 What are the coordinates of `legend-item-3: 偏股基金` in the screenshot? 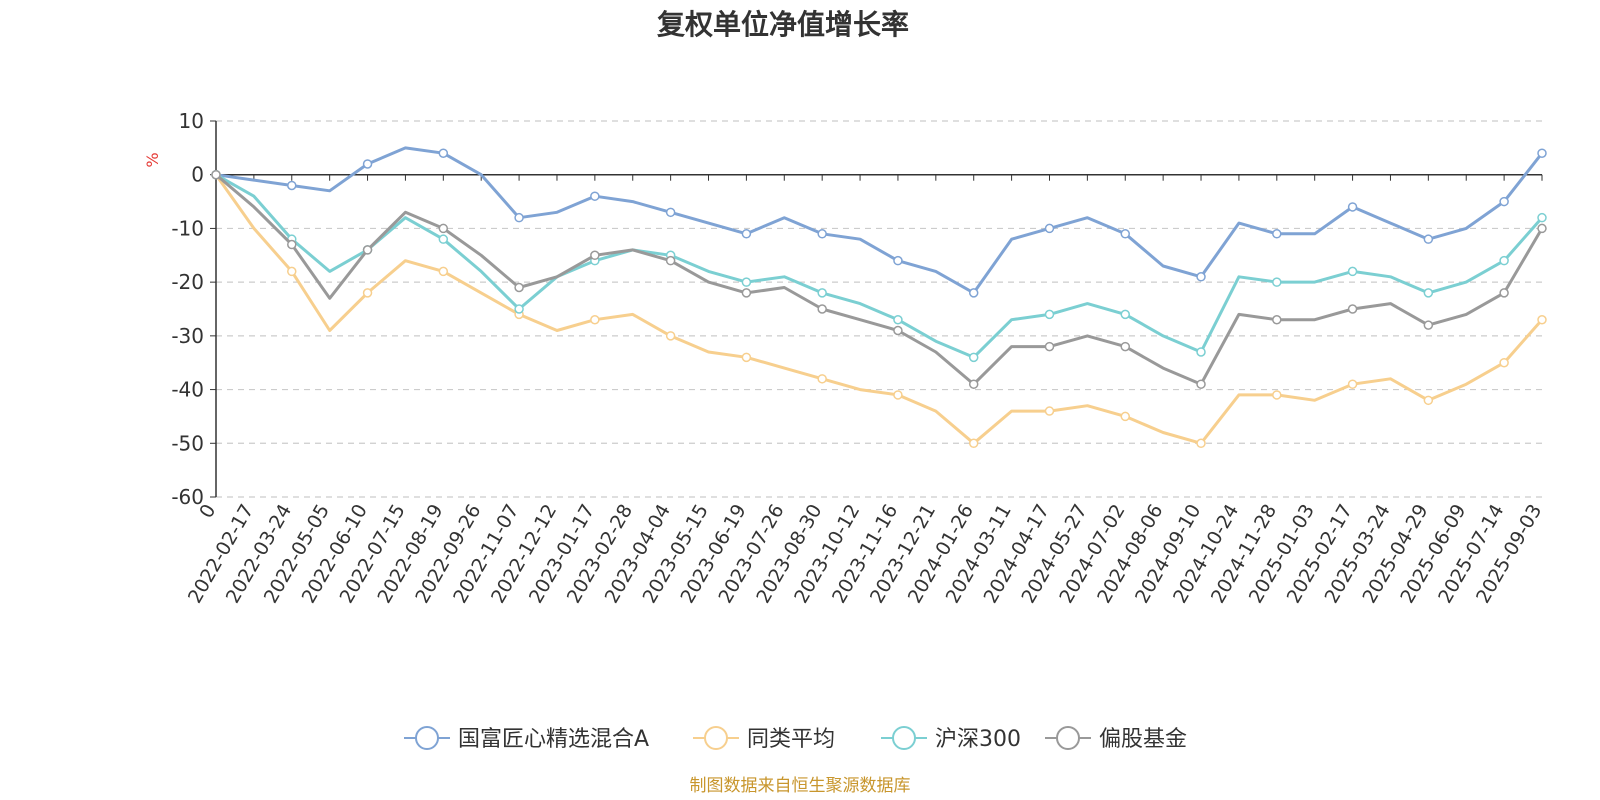 It's located at (1116, 739).